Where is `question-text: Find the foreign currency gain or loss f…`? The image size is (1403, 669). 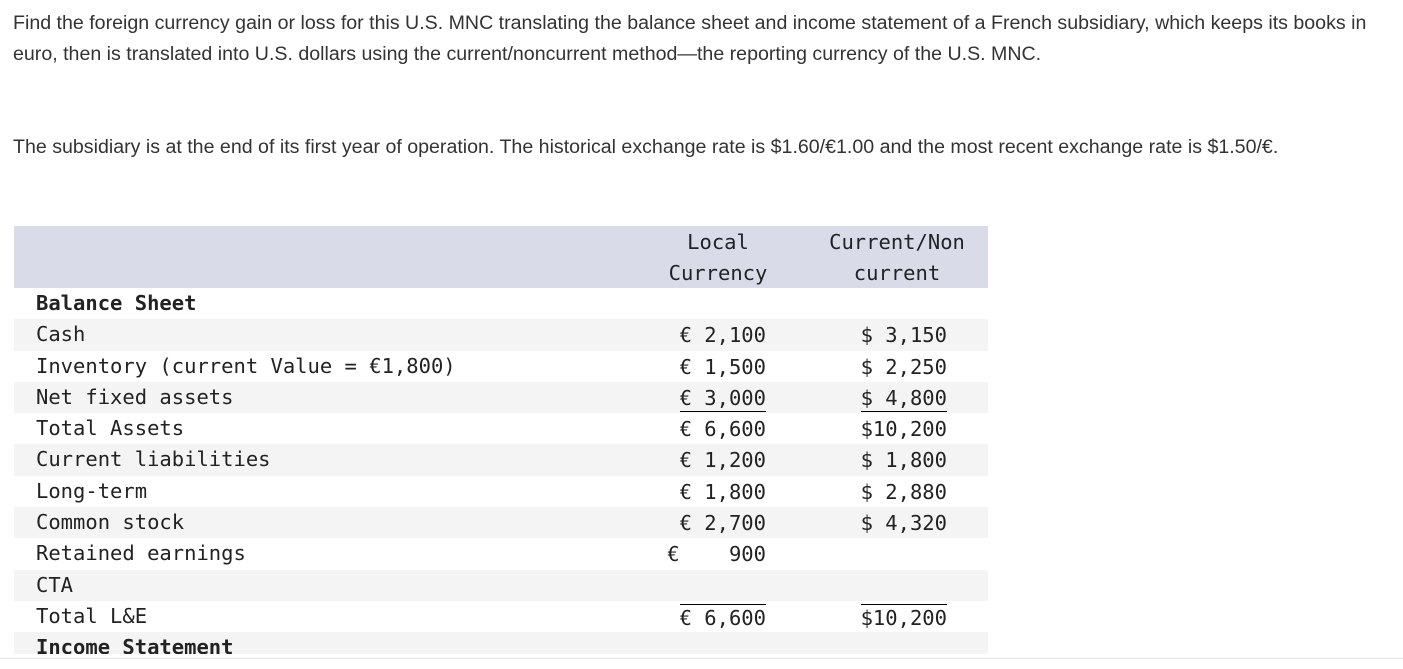 question-text: Find the foreign currency gain or loss f… is located at coordinates (690, 38).